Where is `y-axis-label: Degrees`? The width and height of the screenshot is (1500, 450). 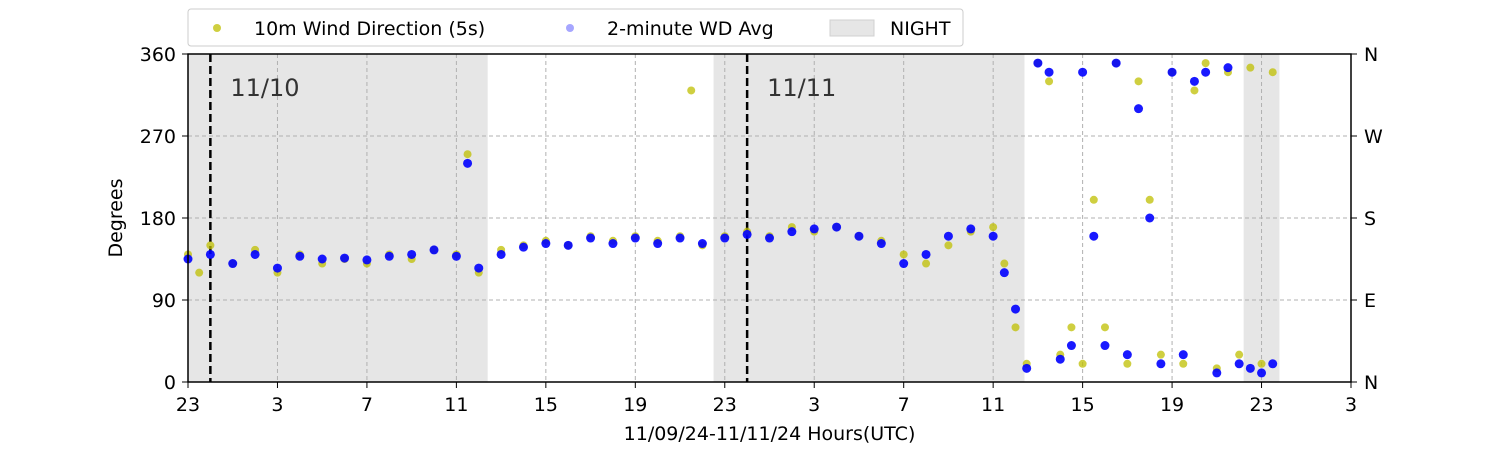
y-axis-label: Degrees is located at coordinates (116, 217).